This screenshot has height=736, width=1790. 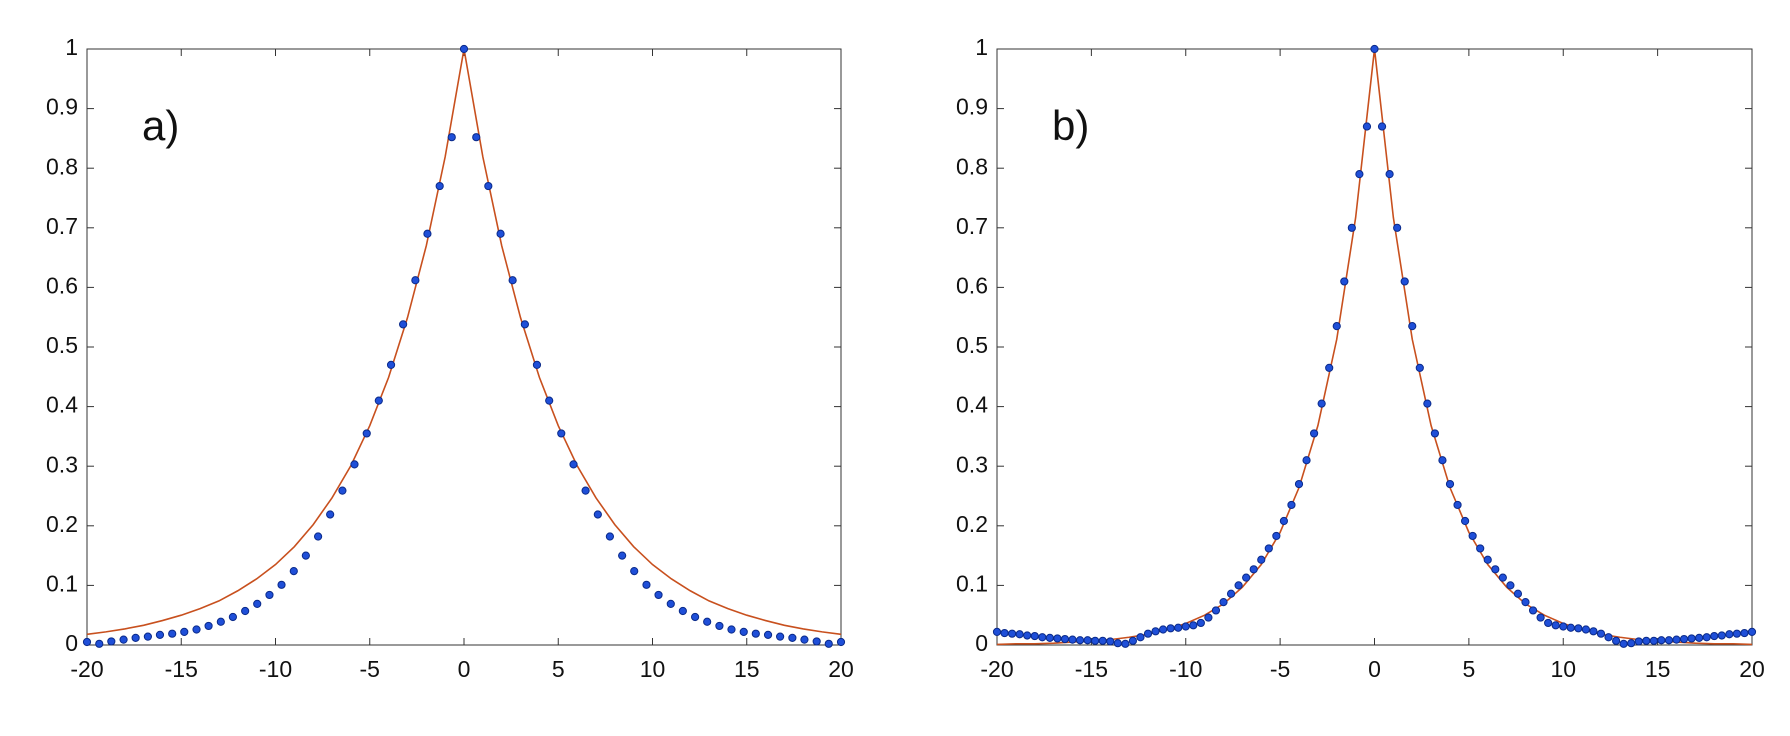 I want to click on x-tick-label: 10, so click(x=653, y=669).